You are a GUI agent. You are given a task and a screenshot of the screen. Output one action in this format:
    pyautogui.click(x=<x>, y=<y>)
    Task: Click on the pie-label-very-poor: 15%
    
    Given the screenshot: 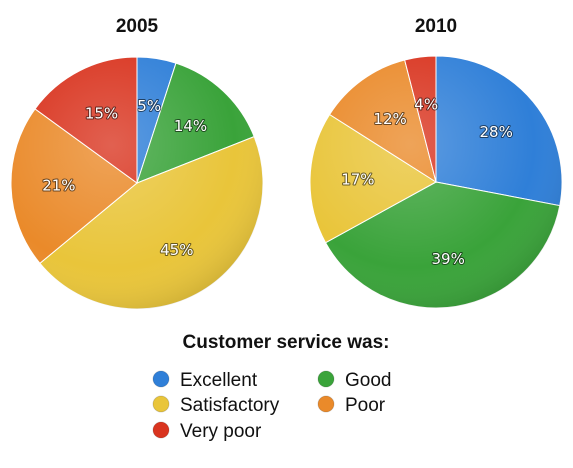 What is the action you would take?
    pyautogui.click(x=101, y=113)
    